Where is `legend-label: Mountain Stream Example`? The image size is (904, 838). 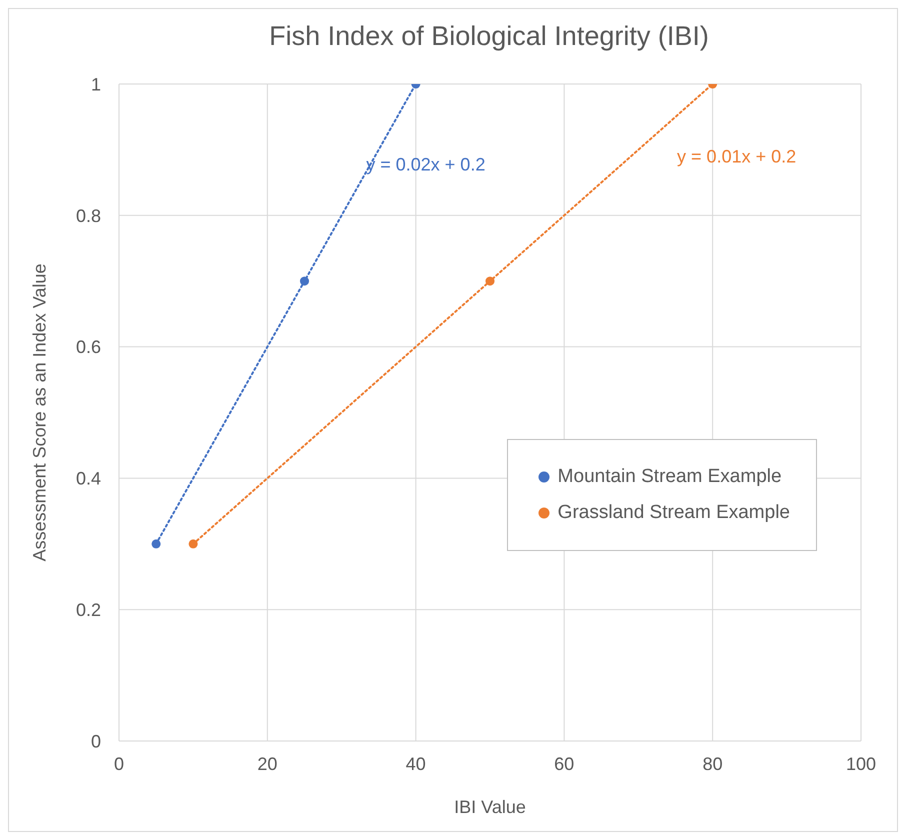
legend-label: Mountain Stream Example is located at coordinates (670, 477).